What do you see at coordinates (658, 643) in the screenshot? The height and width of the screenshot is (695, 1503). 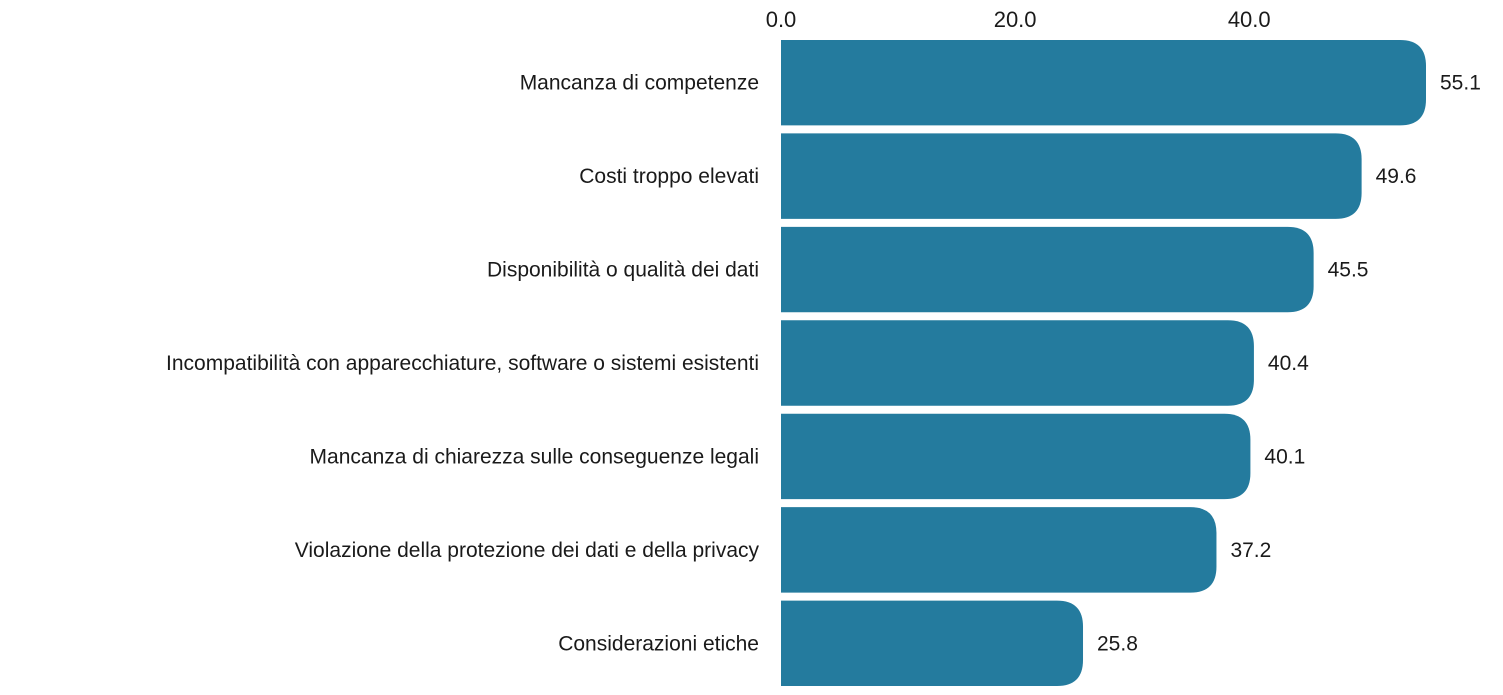 I see `category-label: Considerazioni etiche` at bounding box center [658, 643].